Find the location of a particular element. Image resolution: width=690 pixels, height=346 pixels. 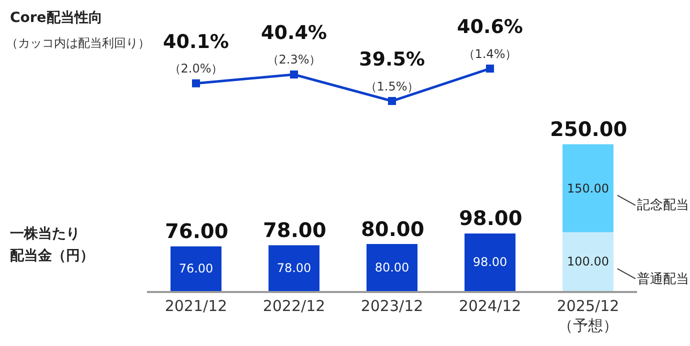

series-label: 普通配当 is located at coordinates (663, 279).